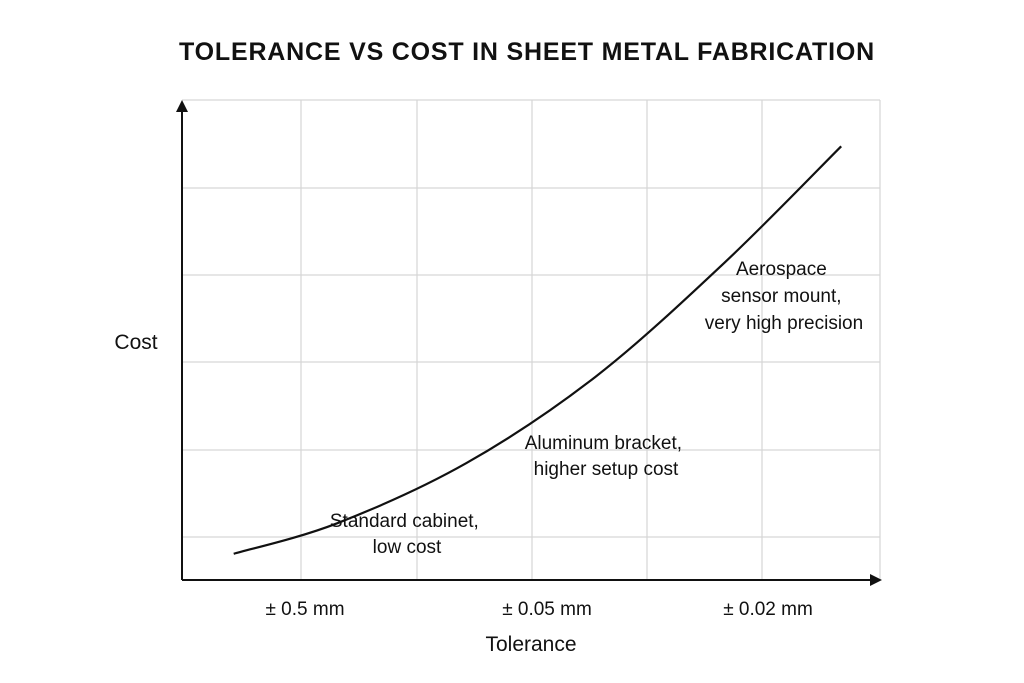  What do you see at coordinates (304, 609) in the screenshot?
I see `x-tick-label: ± 0.5 mm` at bounding box center [304, 609].